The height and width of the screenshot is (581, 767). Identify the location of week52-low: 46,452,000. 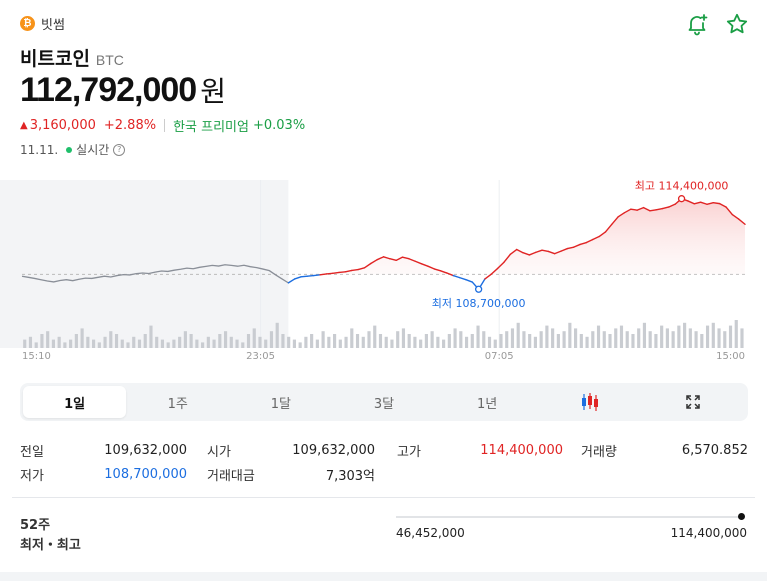
(430, 533).